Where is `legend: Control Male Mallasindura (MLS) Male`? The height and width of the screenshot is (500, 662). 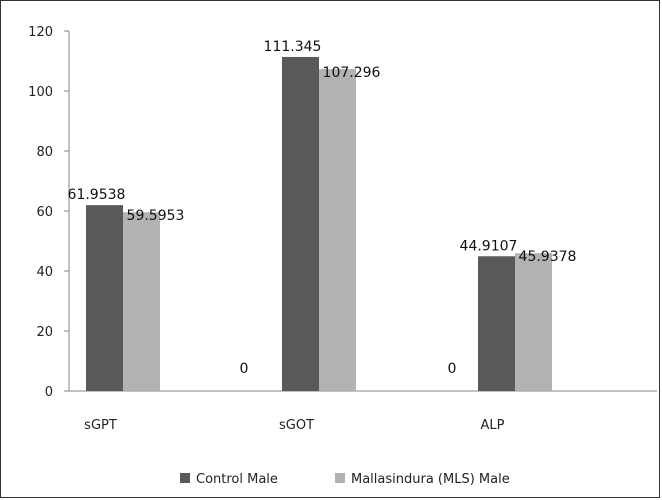
legend: Control Male Mallasindura (MLS) Male is located at coordinates (345, 479).